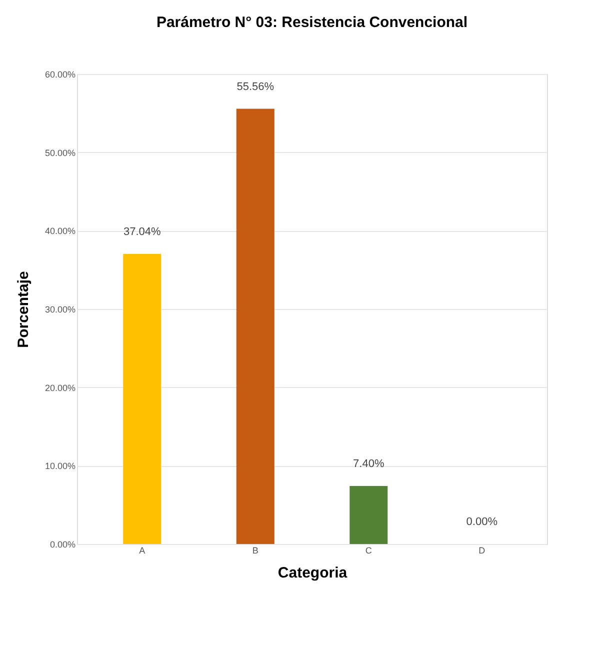  I want to click on y-tick-label: 20.00%, so click(60, 387).